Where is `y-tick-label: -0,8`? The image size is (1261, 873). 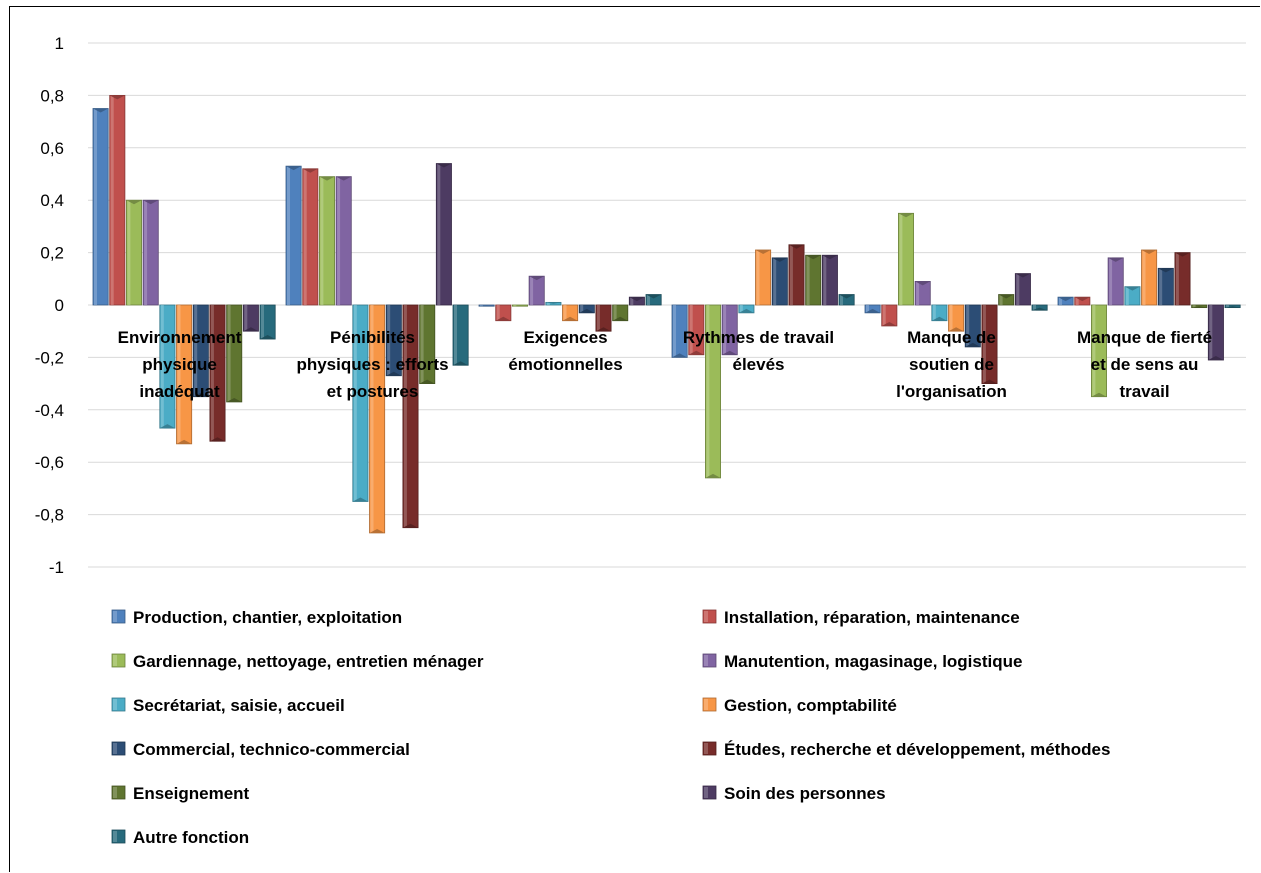
y-tick-label: -0,8 is located at coordinates (49, 515).